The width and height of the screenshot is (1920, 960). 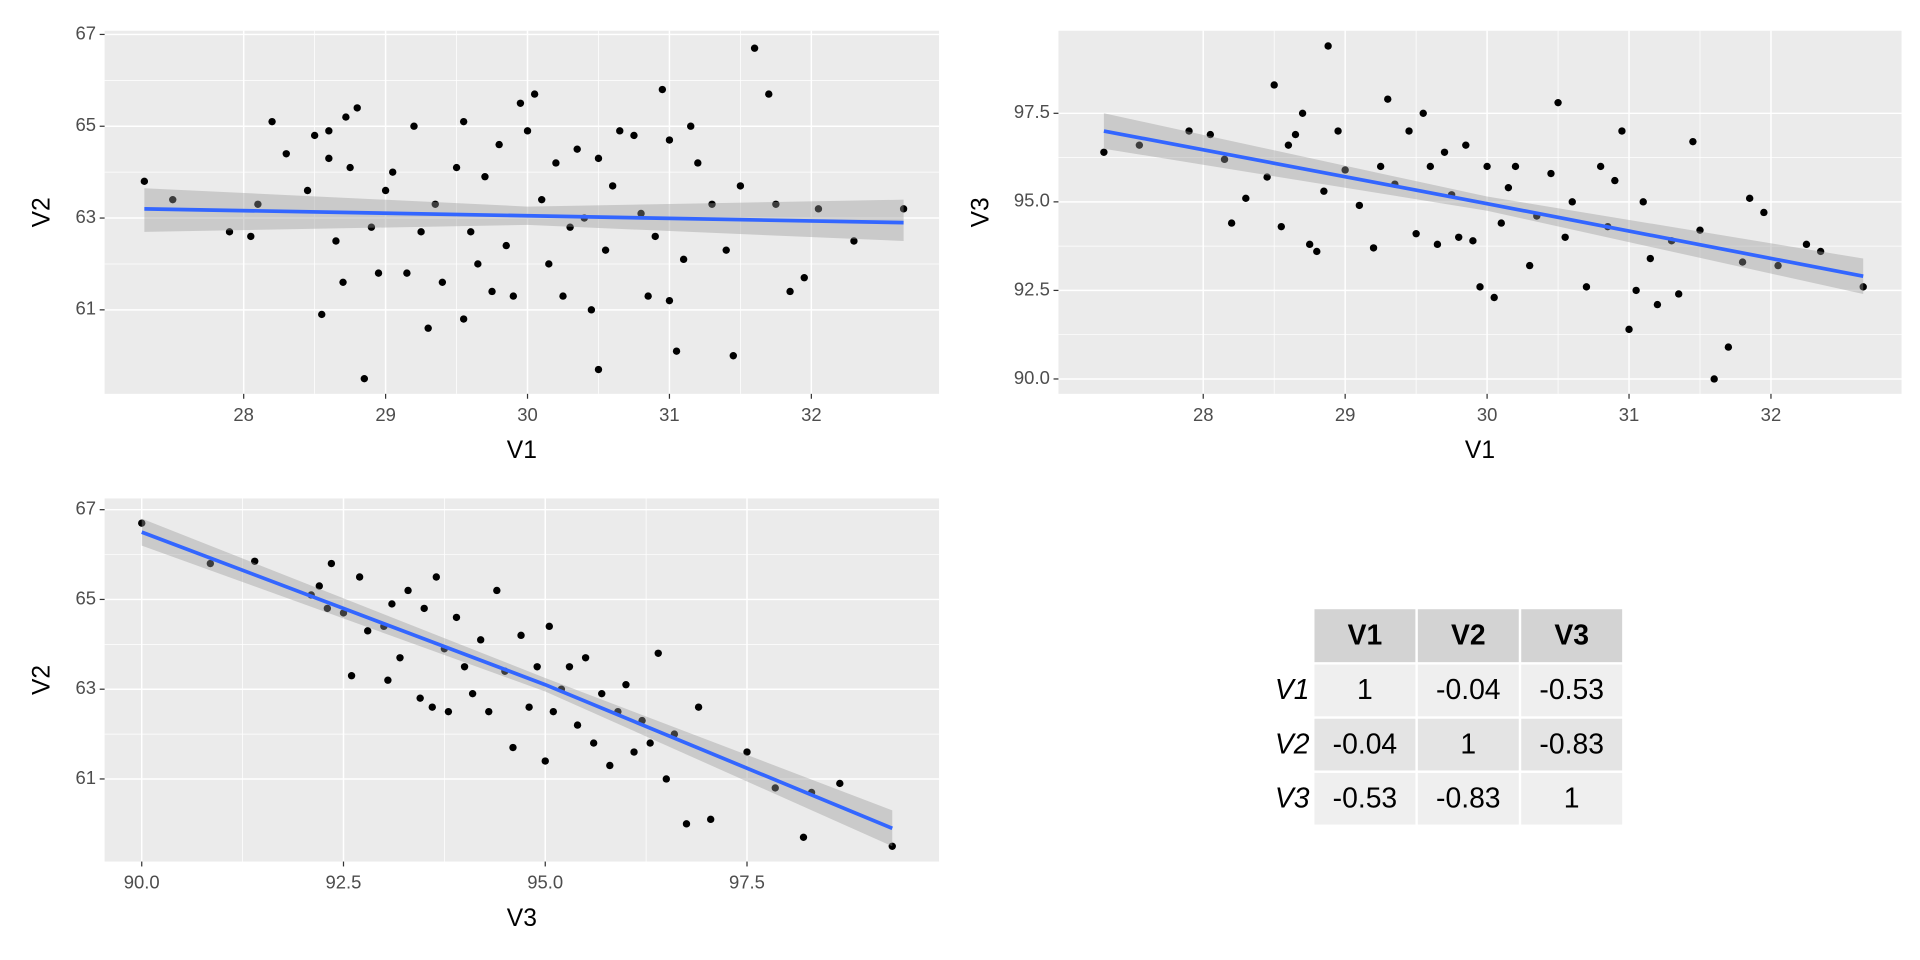 What do you see at coordinates (142, 882) in the screenshot?
I see `x-tick-label: 90.0` at bounding box center [142, 882].